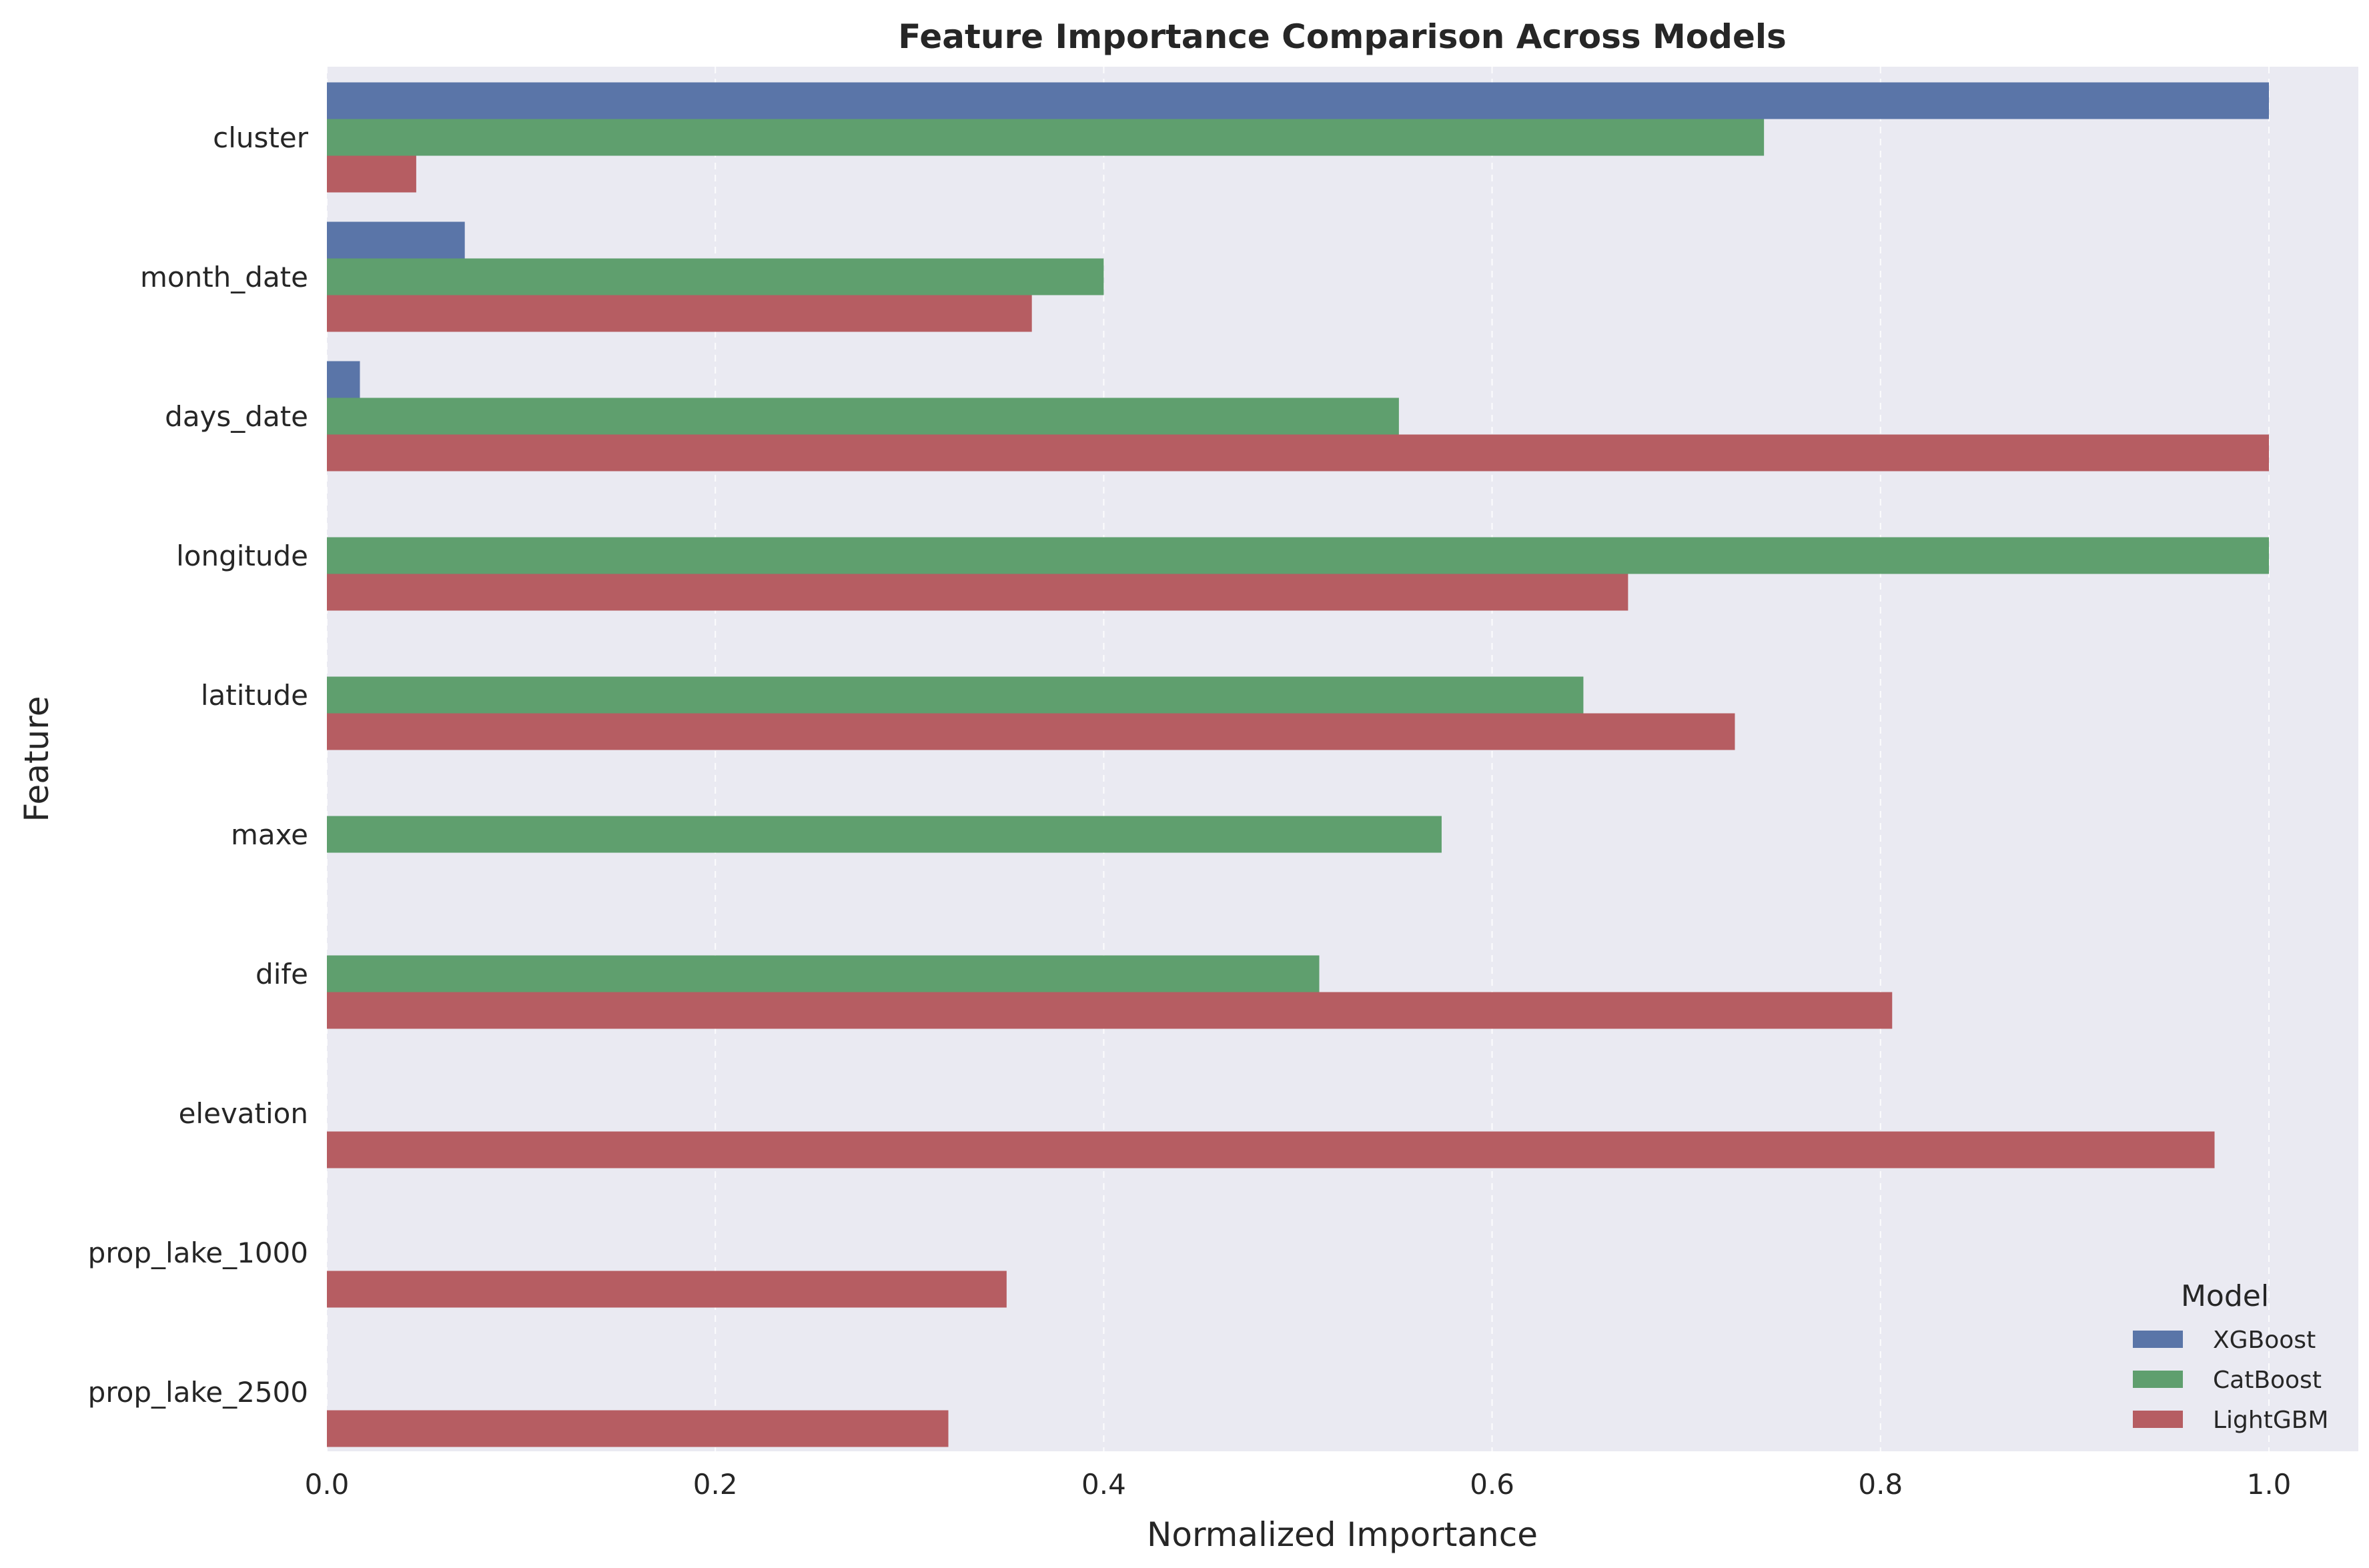 This screenshot has width=2369, height=1568. I want to click on bar-xgboost-month_date, so click(396, 240).